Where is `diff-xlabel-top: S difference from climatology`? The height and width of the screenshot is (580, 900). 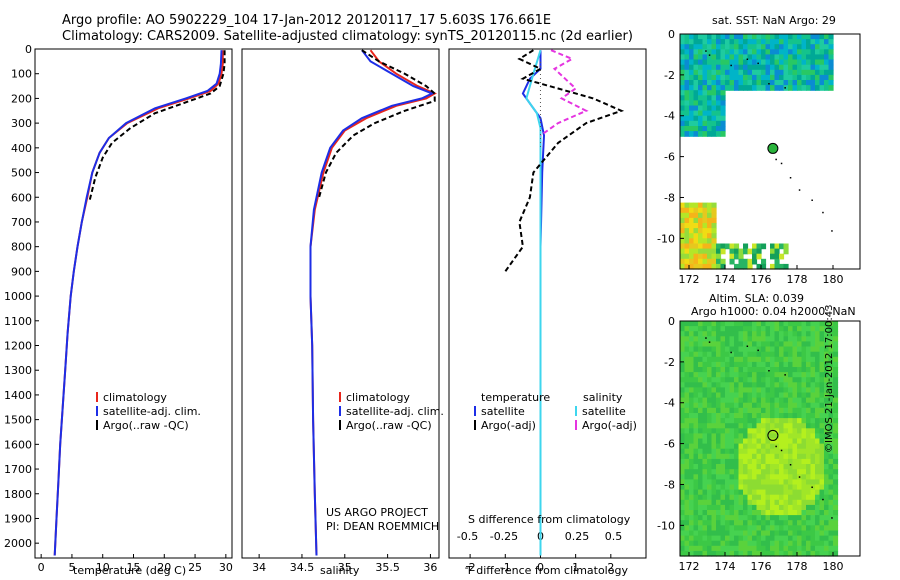 diff-xlabel-top: S difference from climatology is located at coordinates (549, 519).